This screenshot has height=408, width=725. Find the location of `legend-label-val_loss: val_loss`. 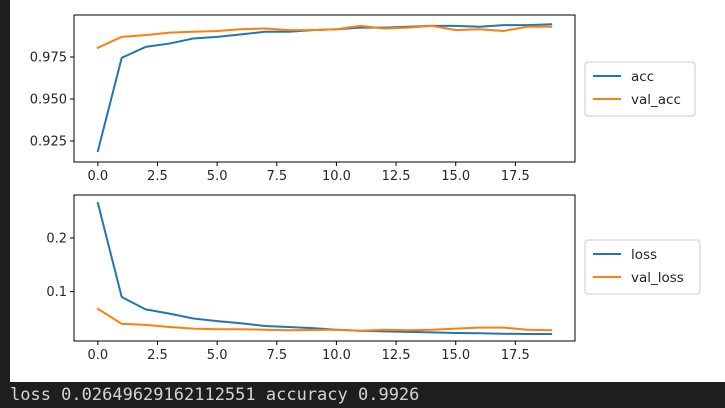

legend-label-val_loss: val_loss is located at coordinates (657, 278).